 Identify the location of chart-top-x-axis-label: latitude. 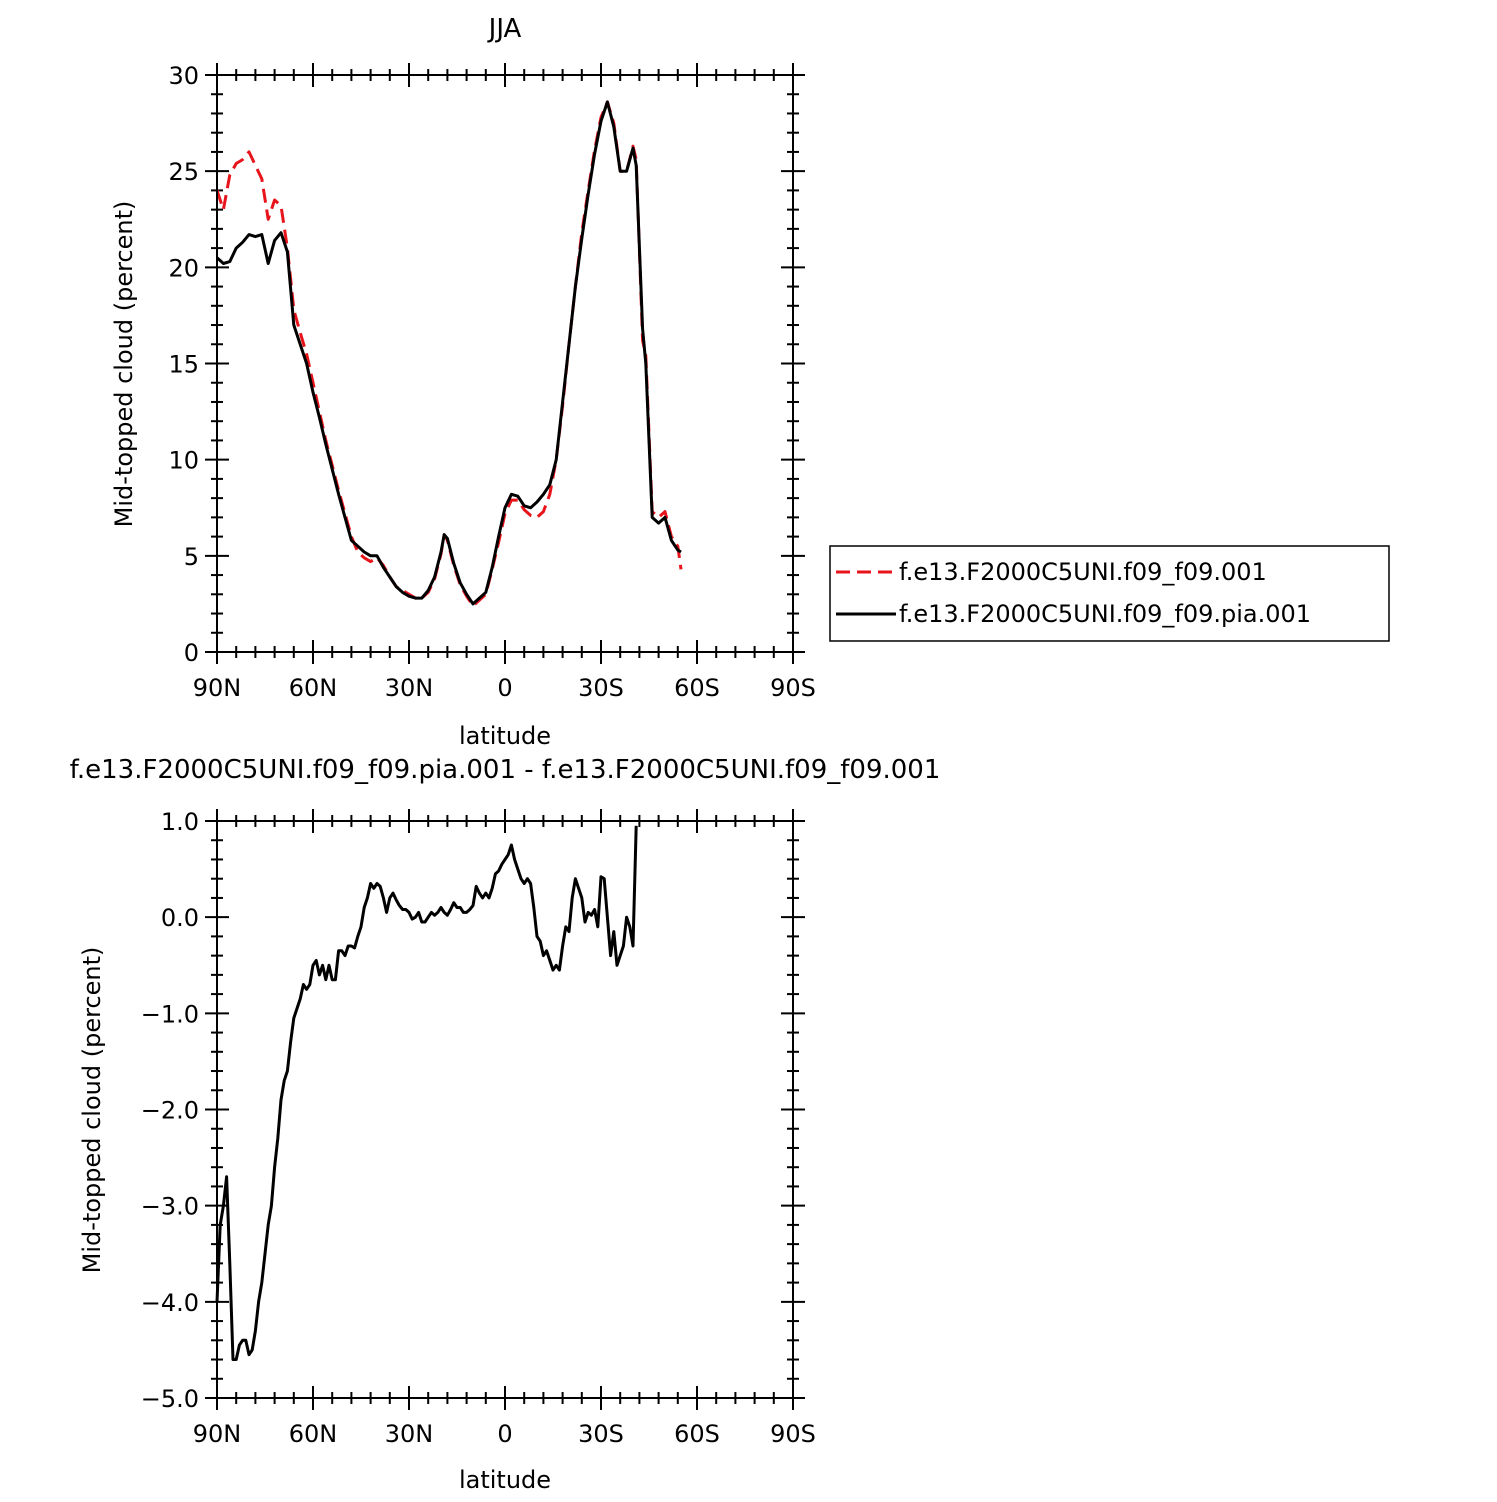
(505, 736).